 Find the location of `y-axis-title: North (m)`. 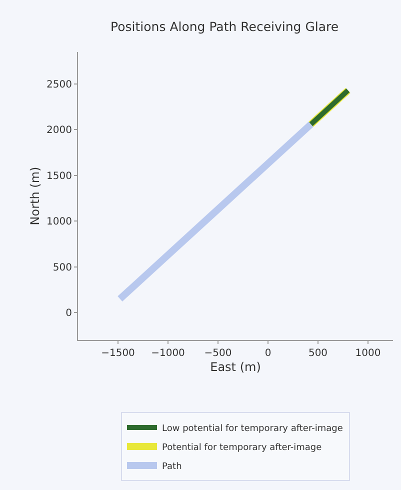

y-axis-title: North (m) is located at coordinates (35, 196).